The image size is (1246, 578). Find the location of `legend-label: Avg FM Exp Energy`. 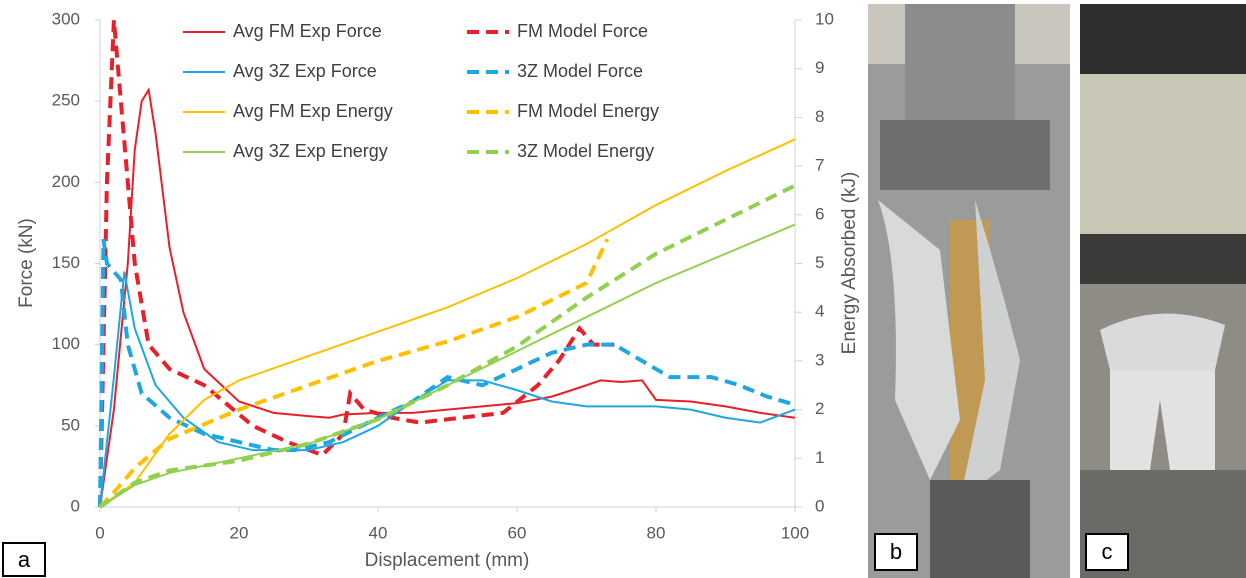

legend-label: Avg FM Exp Energy is located at coordinates (313, 111).